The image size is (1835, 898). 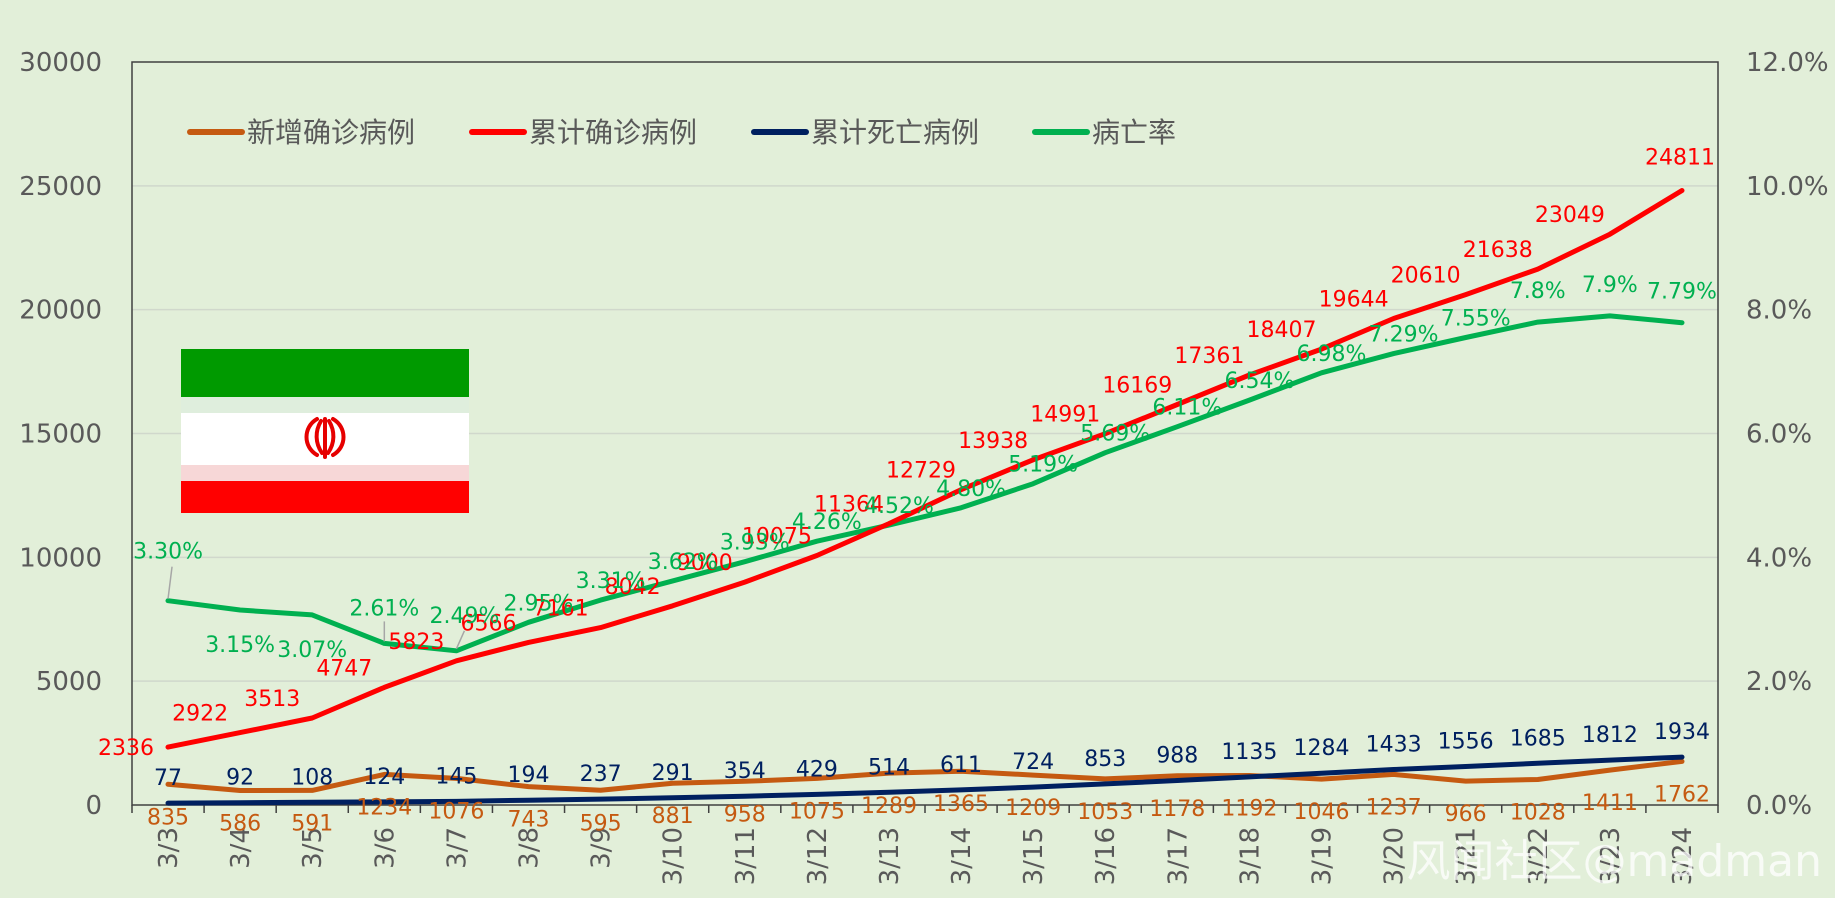 I want to click on new-cases-label: 1289, so click(x=889, y=806).